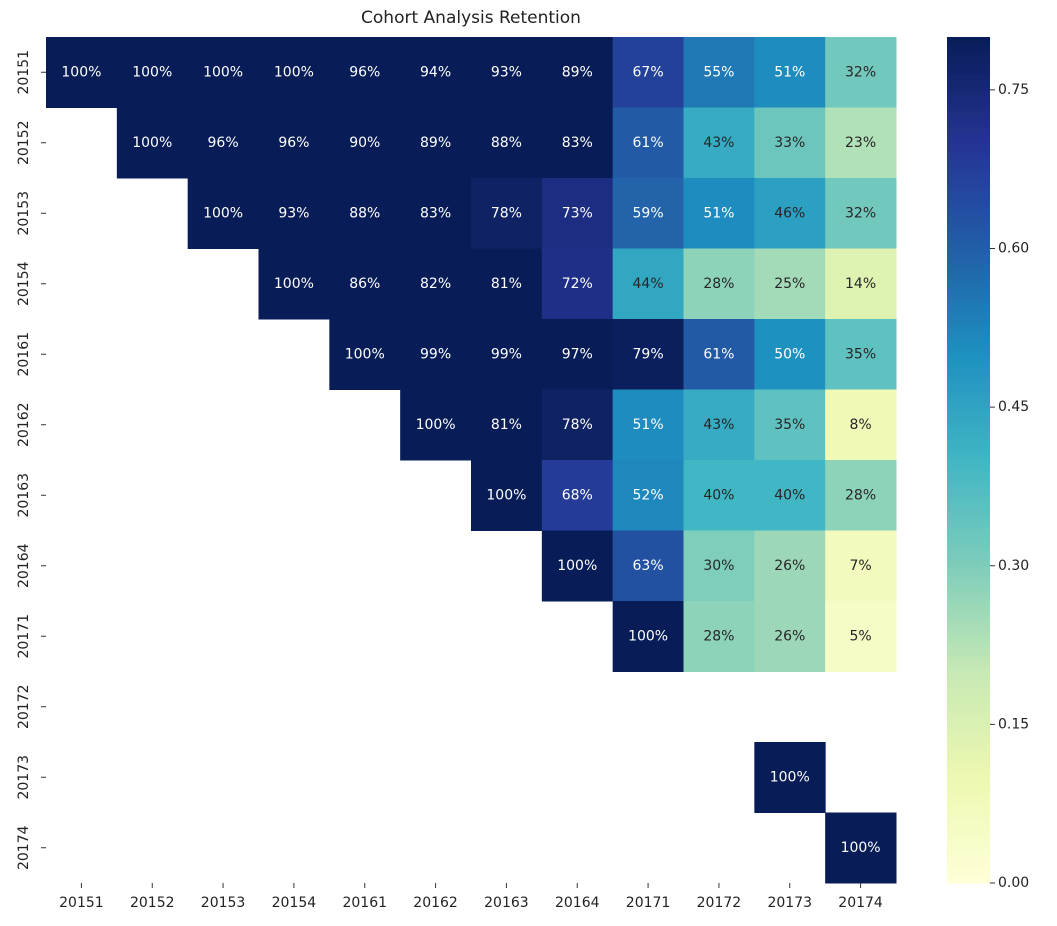  Describe the element at coordinates (24, 354) in the screenshot. I see `y-tick-label: 20161` at that location.